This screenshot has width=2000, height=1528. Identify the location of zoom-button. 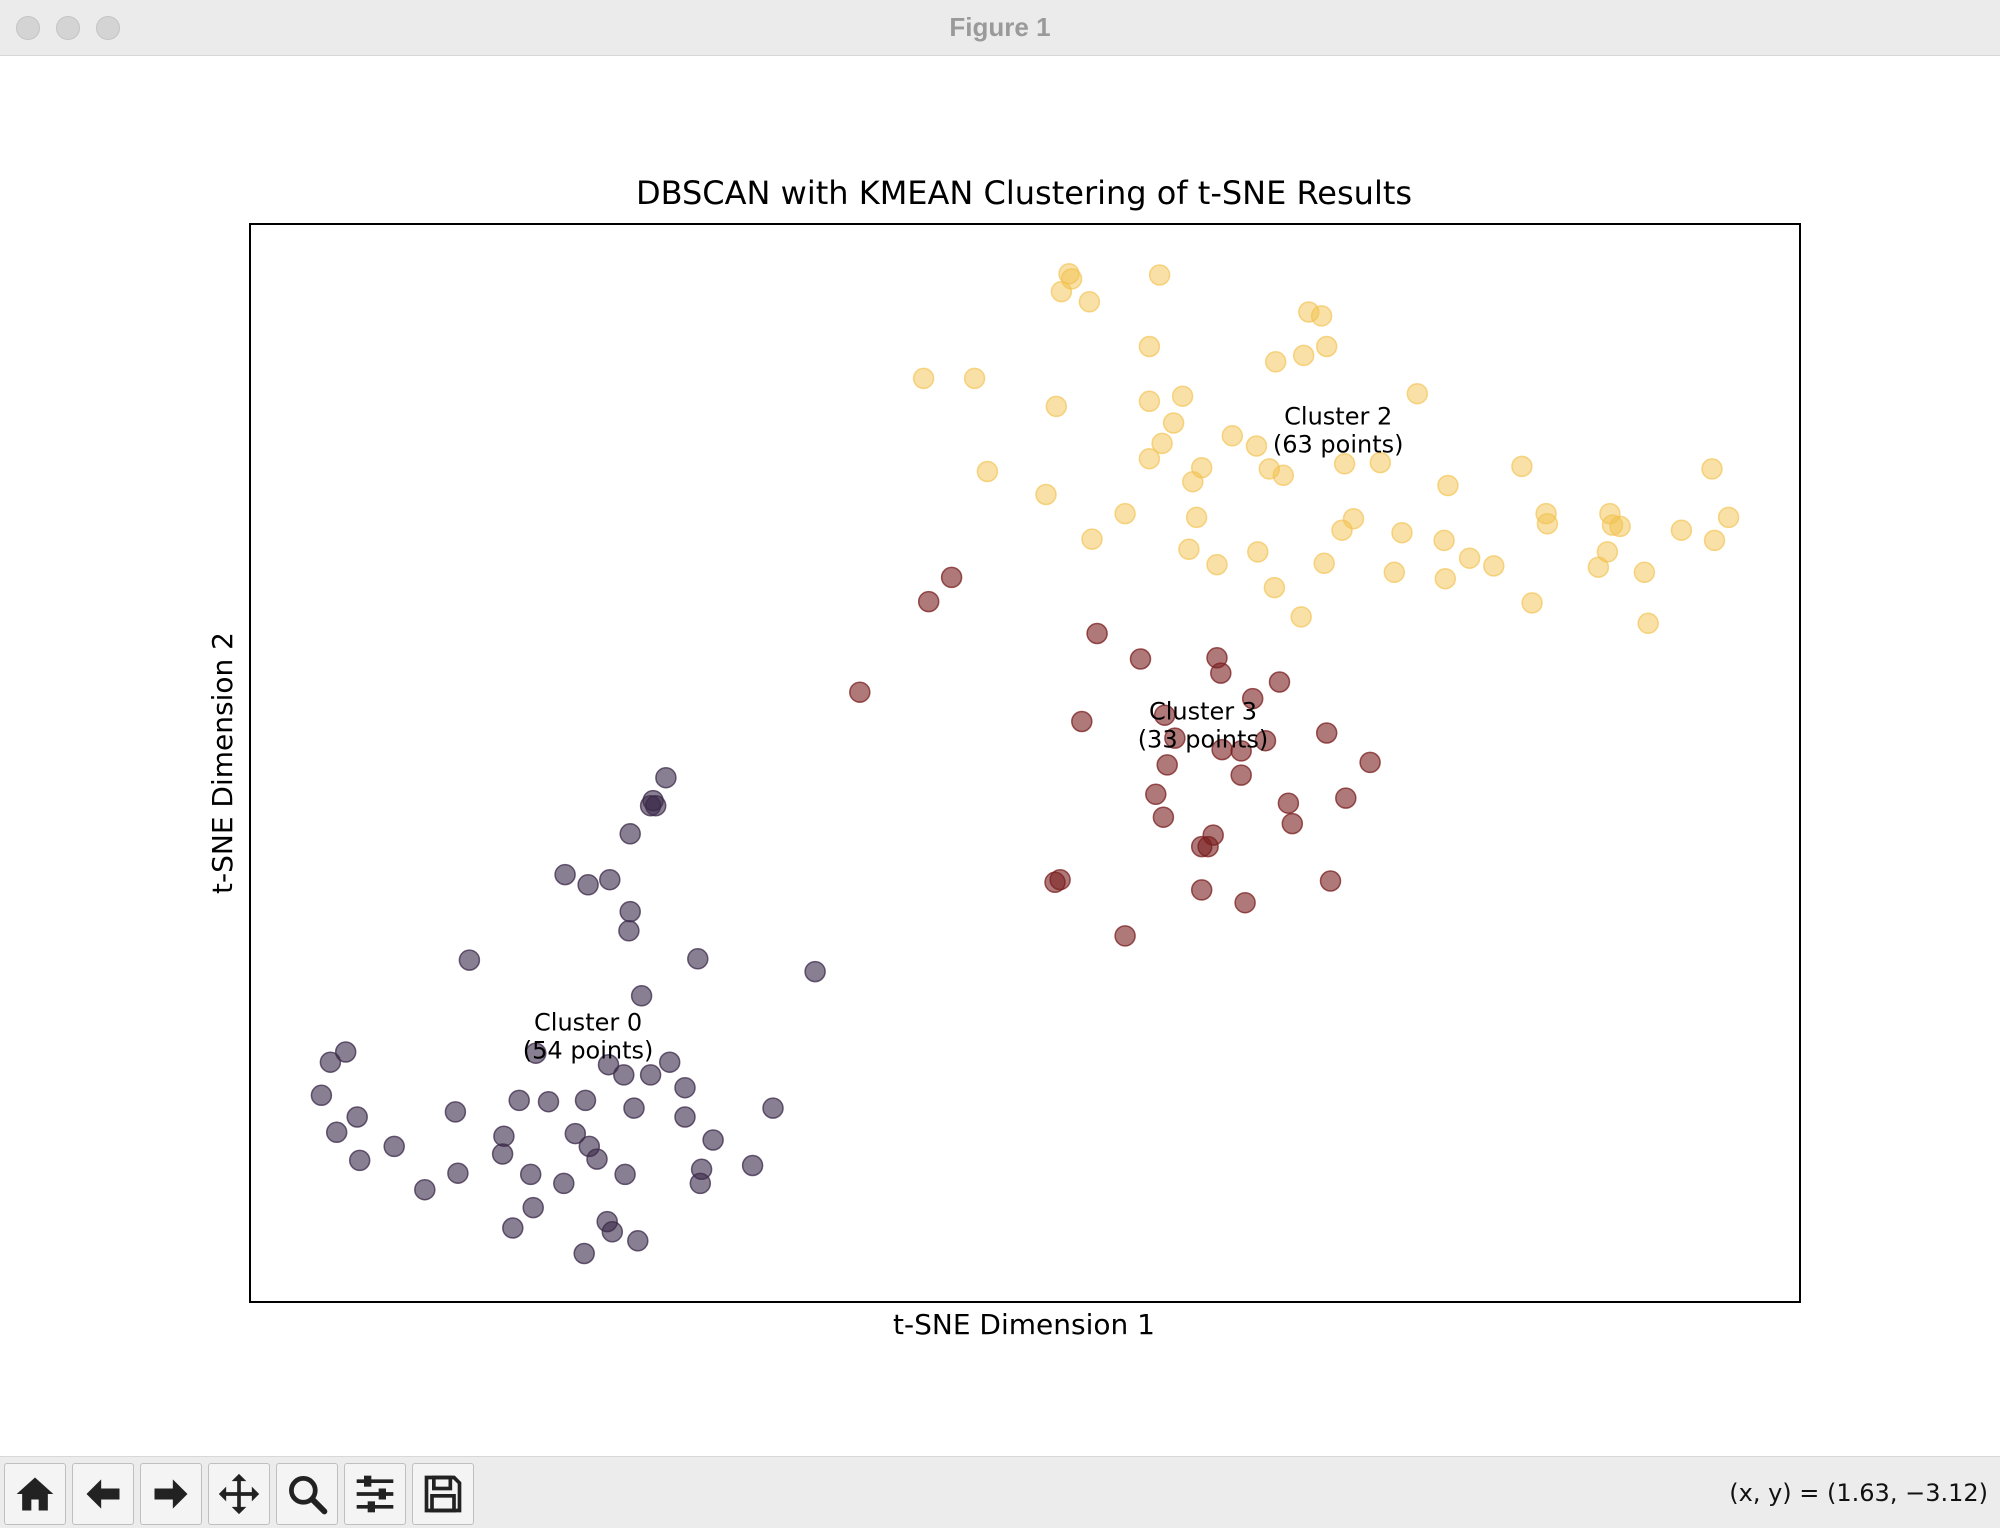
(307, 1494).